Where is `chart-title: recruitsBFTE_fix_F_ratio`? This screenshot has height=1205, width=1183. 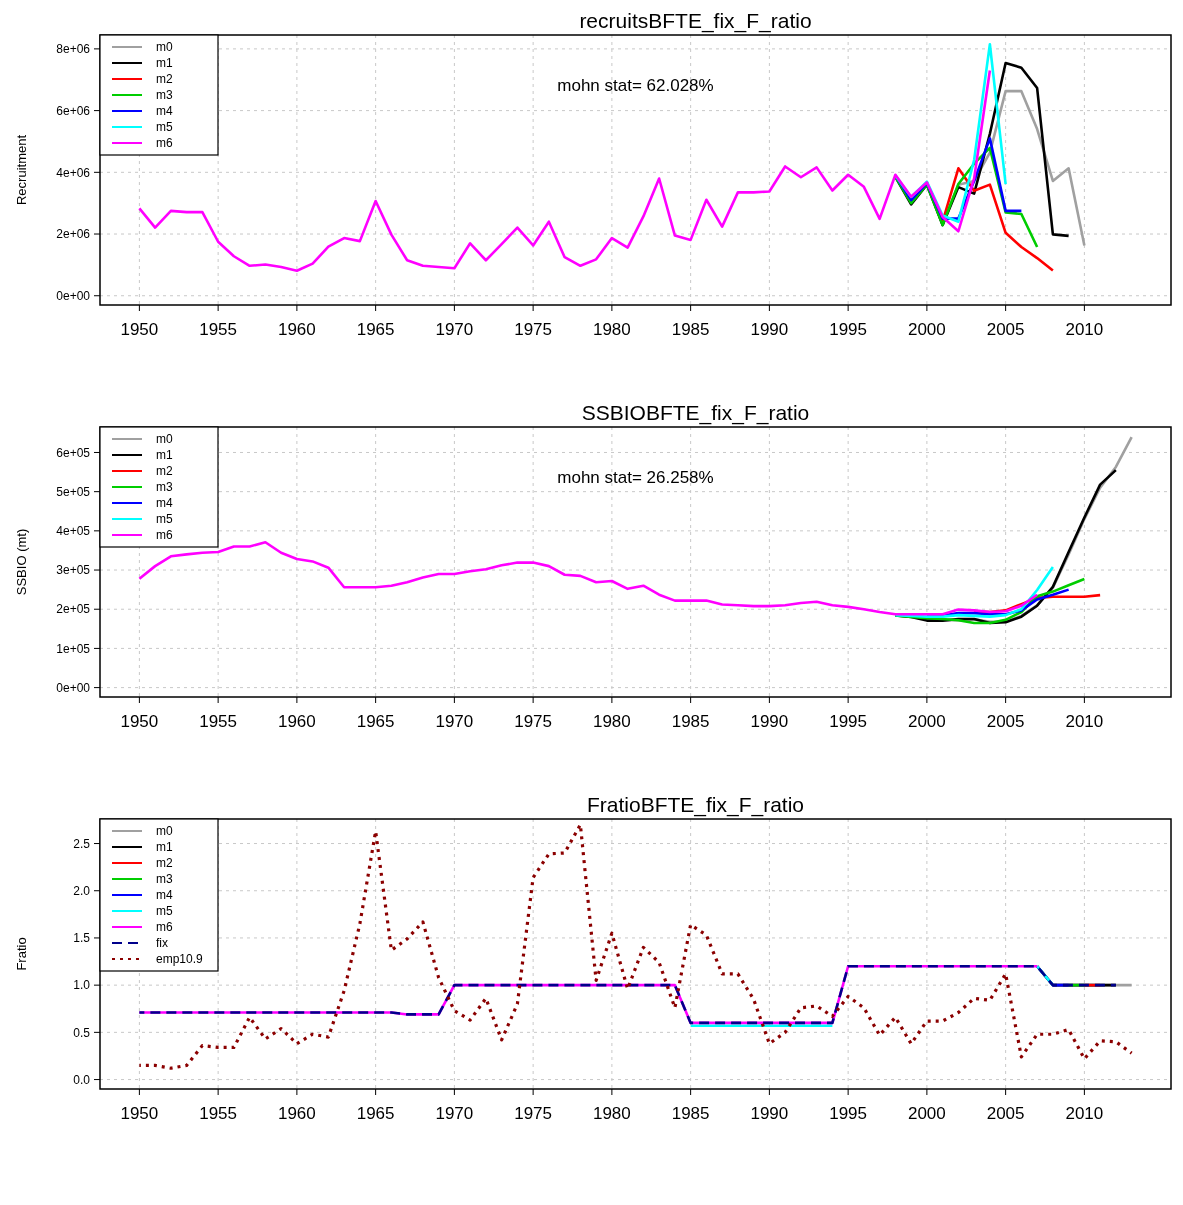 chart-title: recruitsBFTE_fix_F_ratio is located at coordinates (695, 21).